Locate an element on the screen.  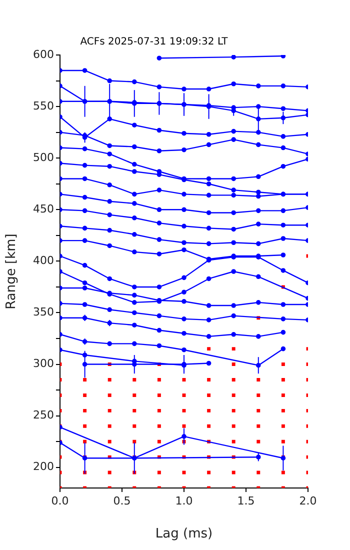
y-tick-label: 450 is located at coordinates (43, 209).